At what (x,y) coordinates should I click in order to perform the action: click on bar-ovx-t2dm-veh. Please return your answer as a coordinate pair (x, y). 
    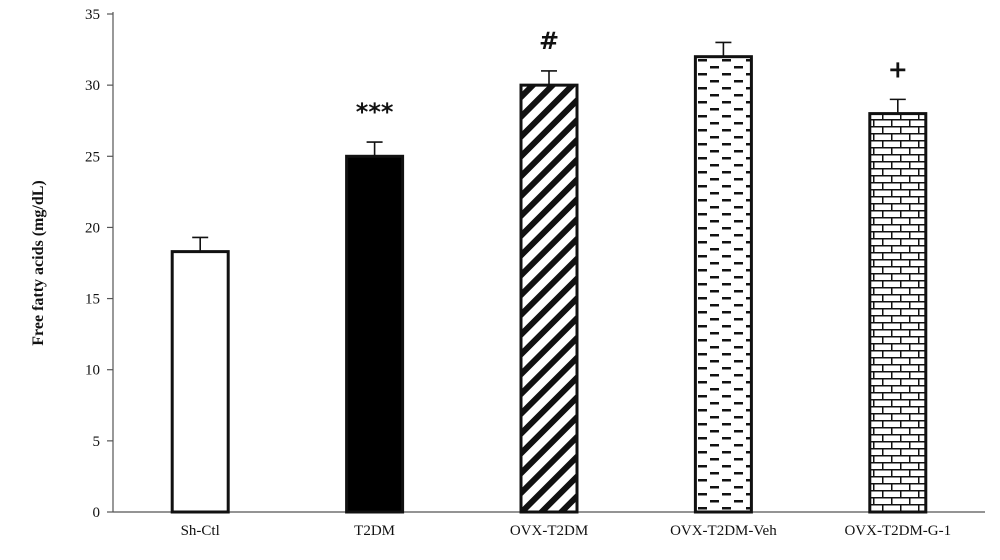
    Looking at the image, I should click on (723, 284).